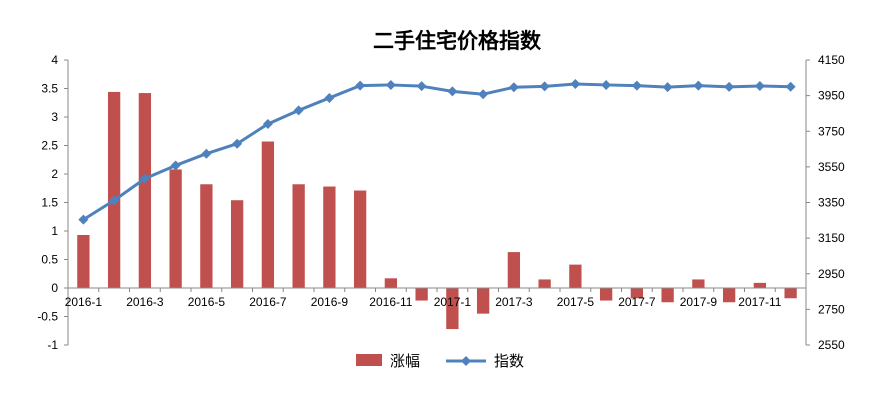 The height and width of the screenshot is (403, 878). Describe the element at coordinates (831, 309) in the screenshot. I see `y-right-tick-label: 2750` at that location.